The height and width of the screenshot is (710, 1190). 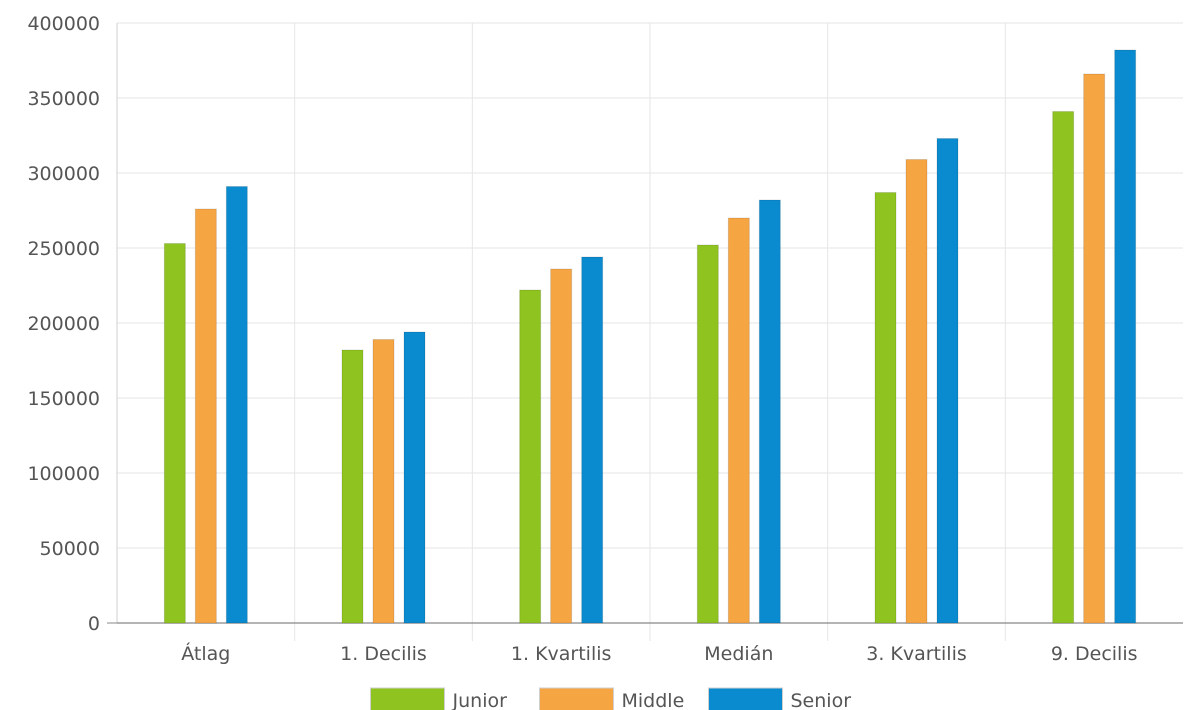 I want to click on legend-label: Junior, so click(x=480, y=700).